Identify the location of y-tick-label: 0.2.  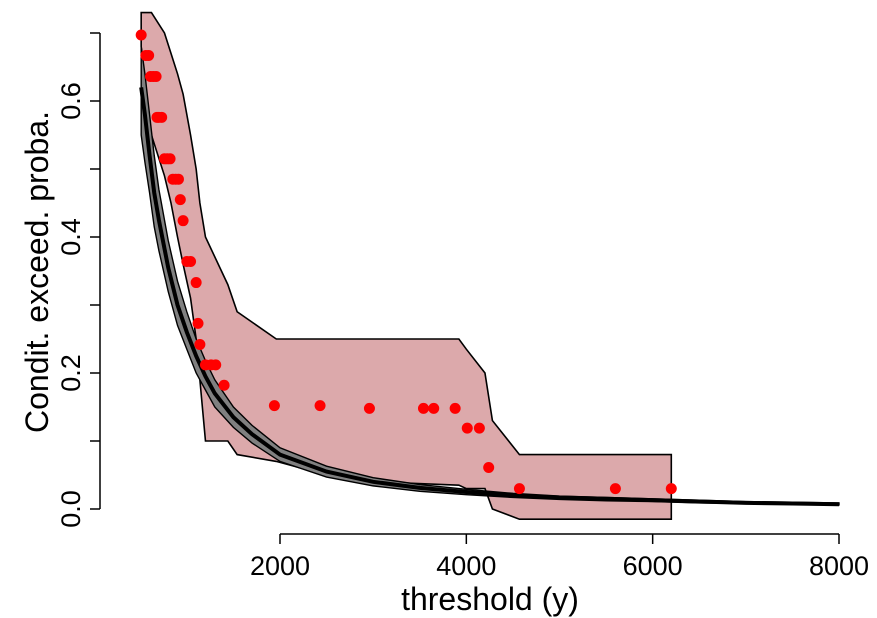
(71, 373).